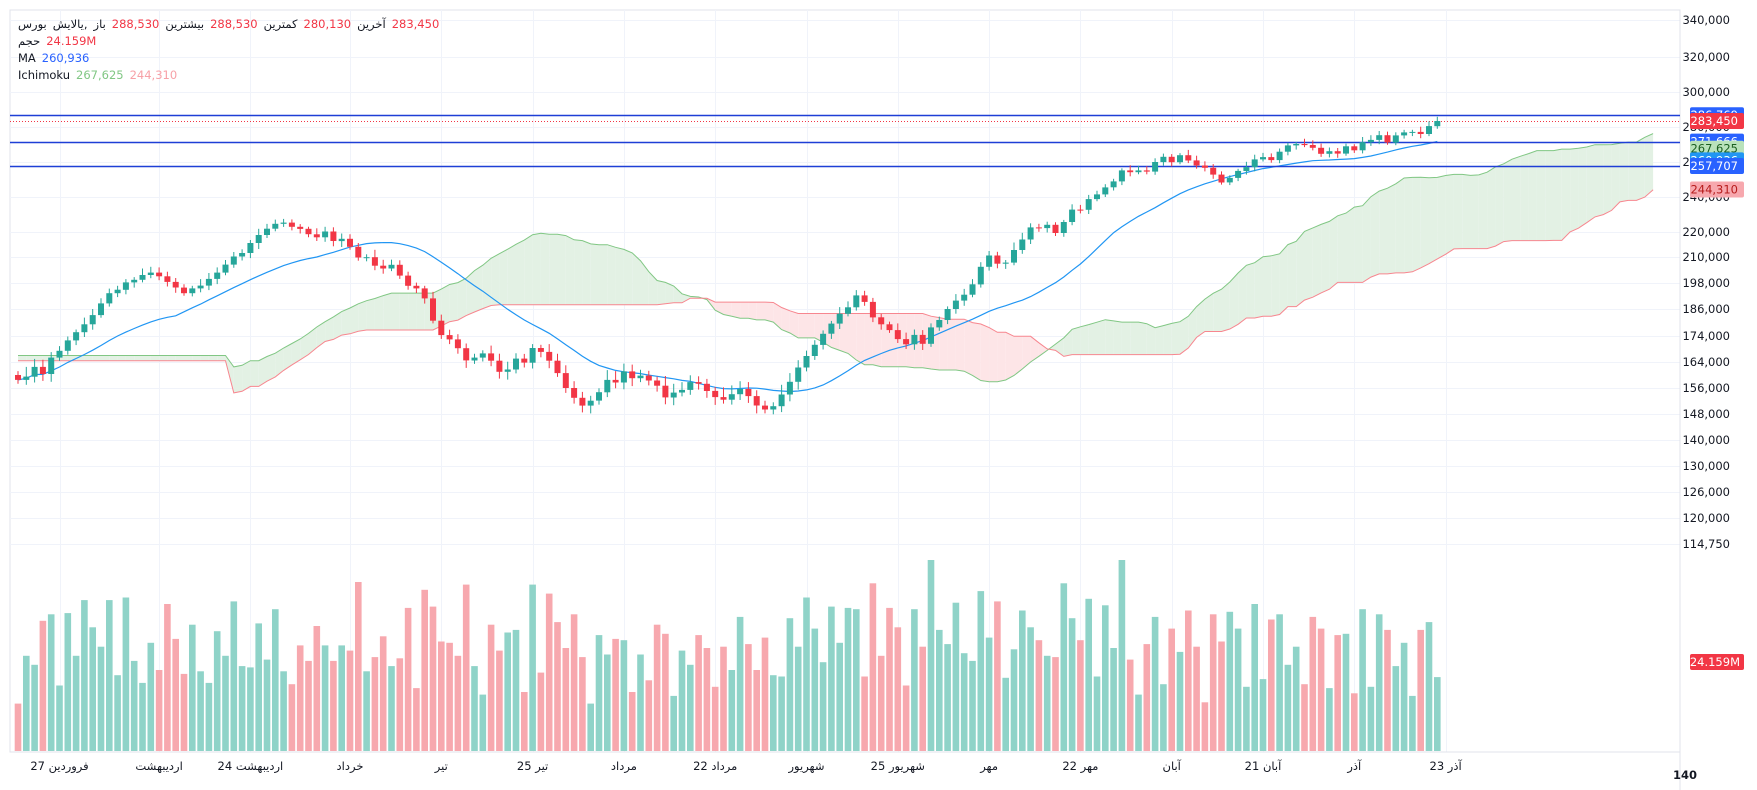  What do you see at coordinates (1706, 92) in the screenshot?
I see `price-axis-tick: 300,000` at bounding box center [1706, 92].